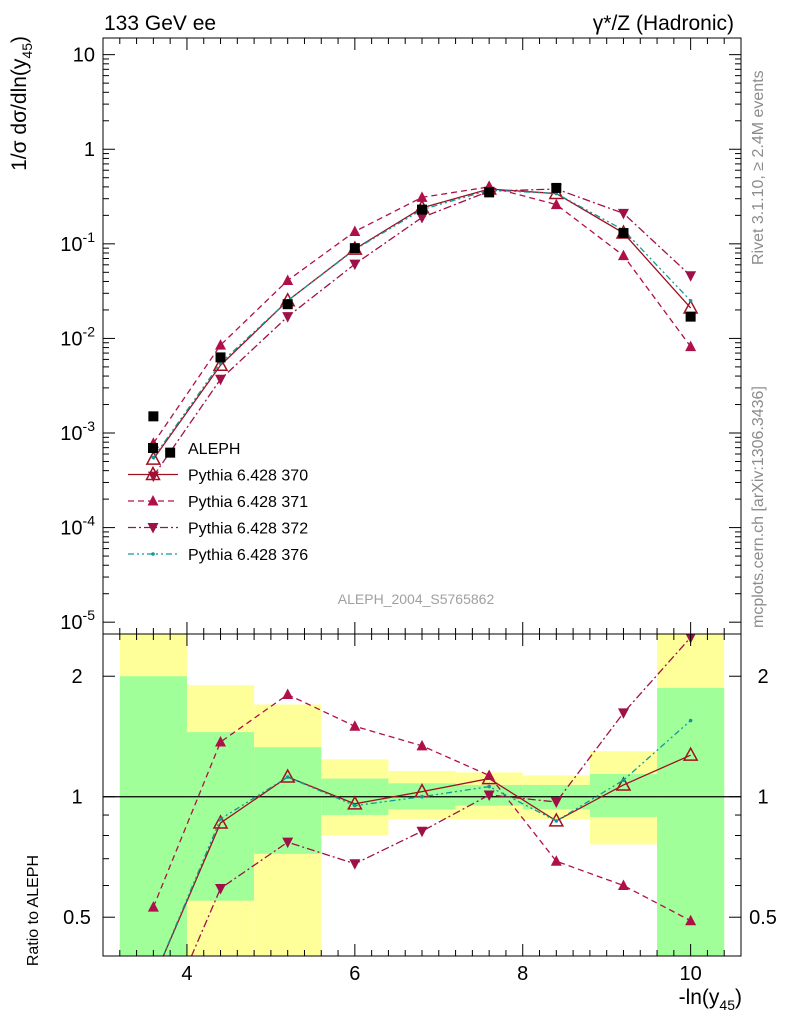 Image resolution: width=786 pixels, height=1024 pixels. I want to click on header-right: γ*/Z (Hadronic), so click(663, 23).